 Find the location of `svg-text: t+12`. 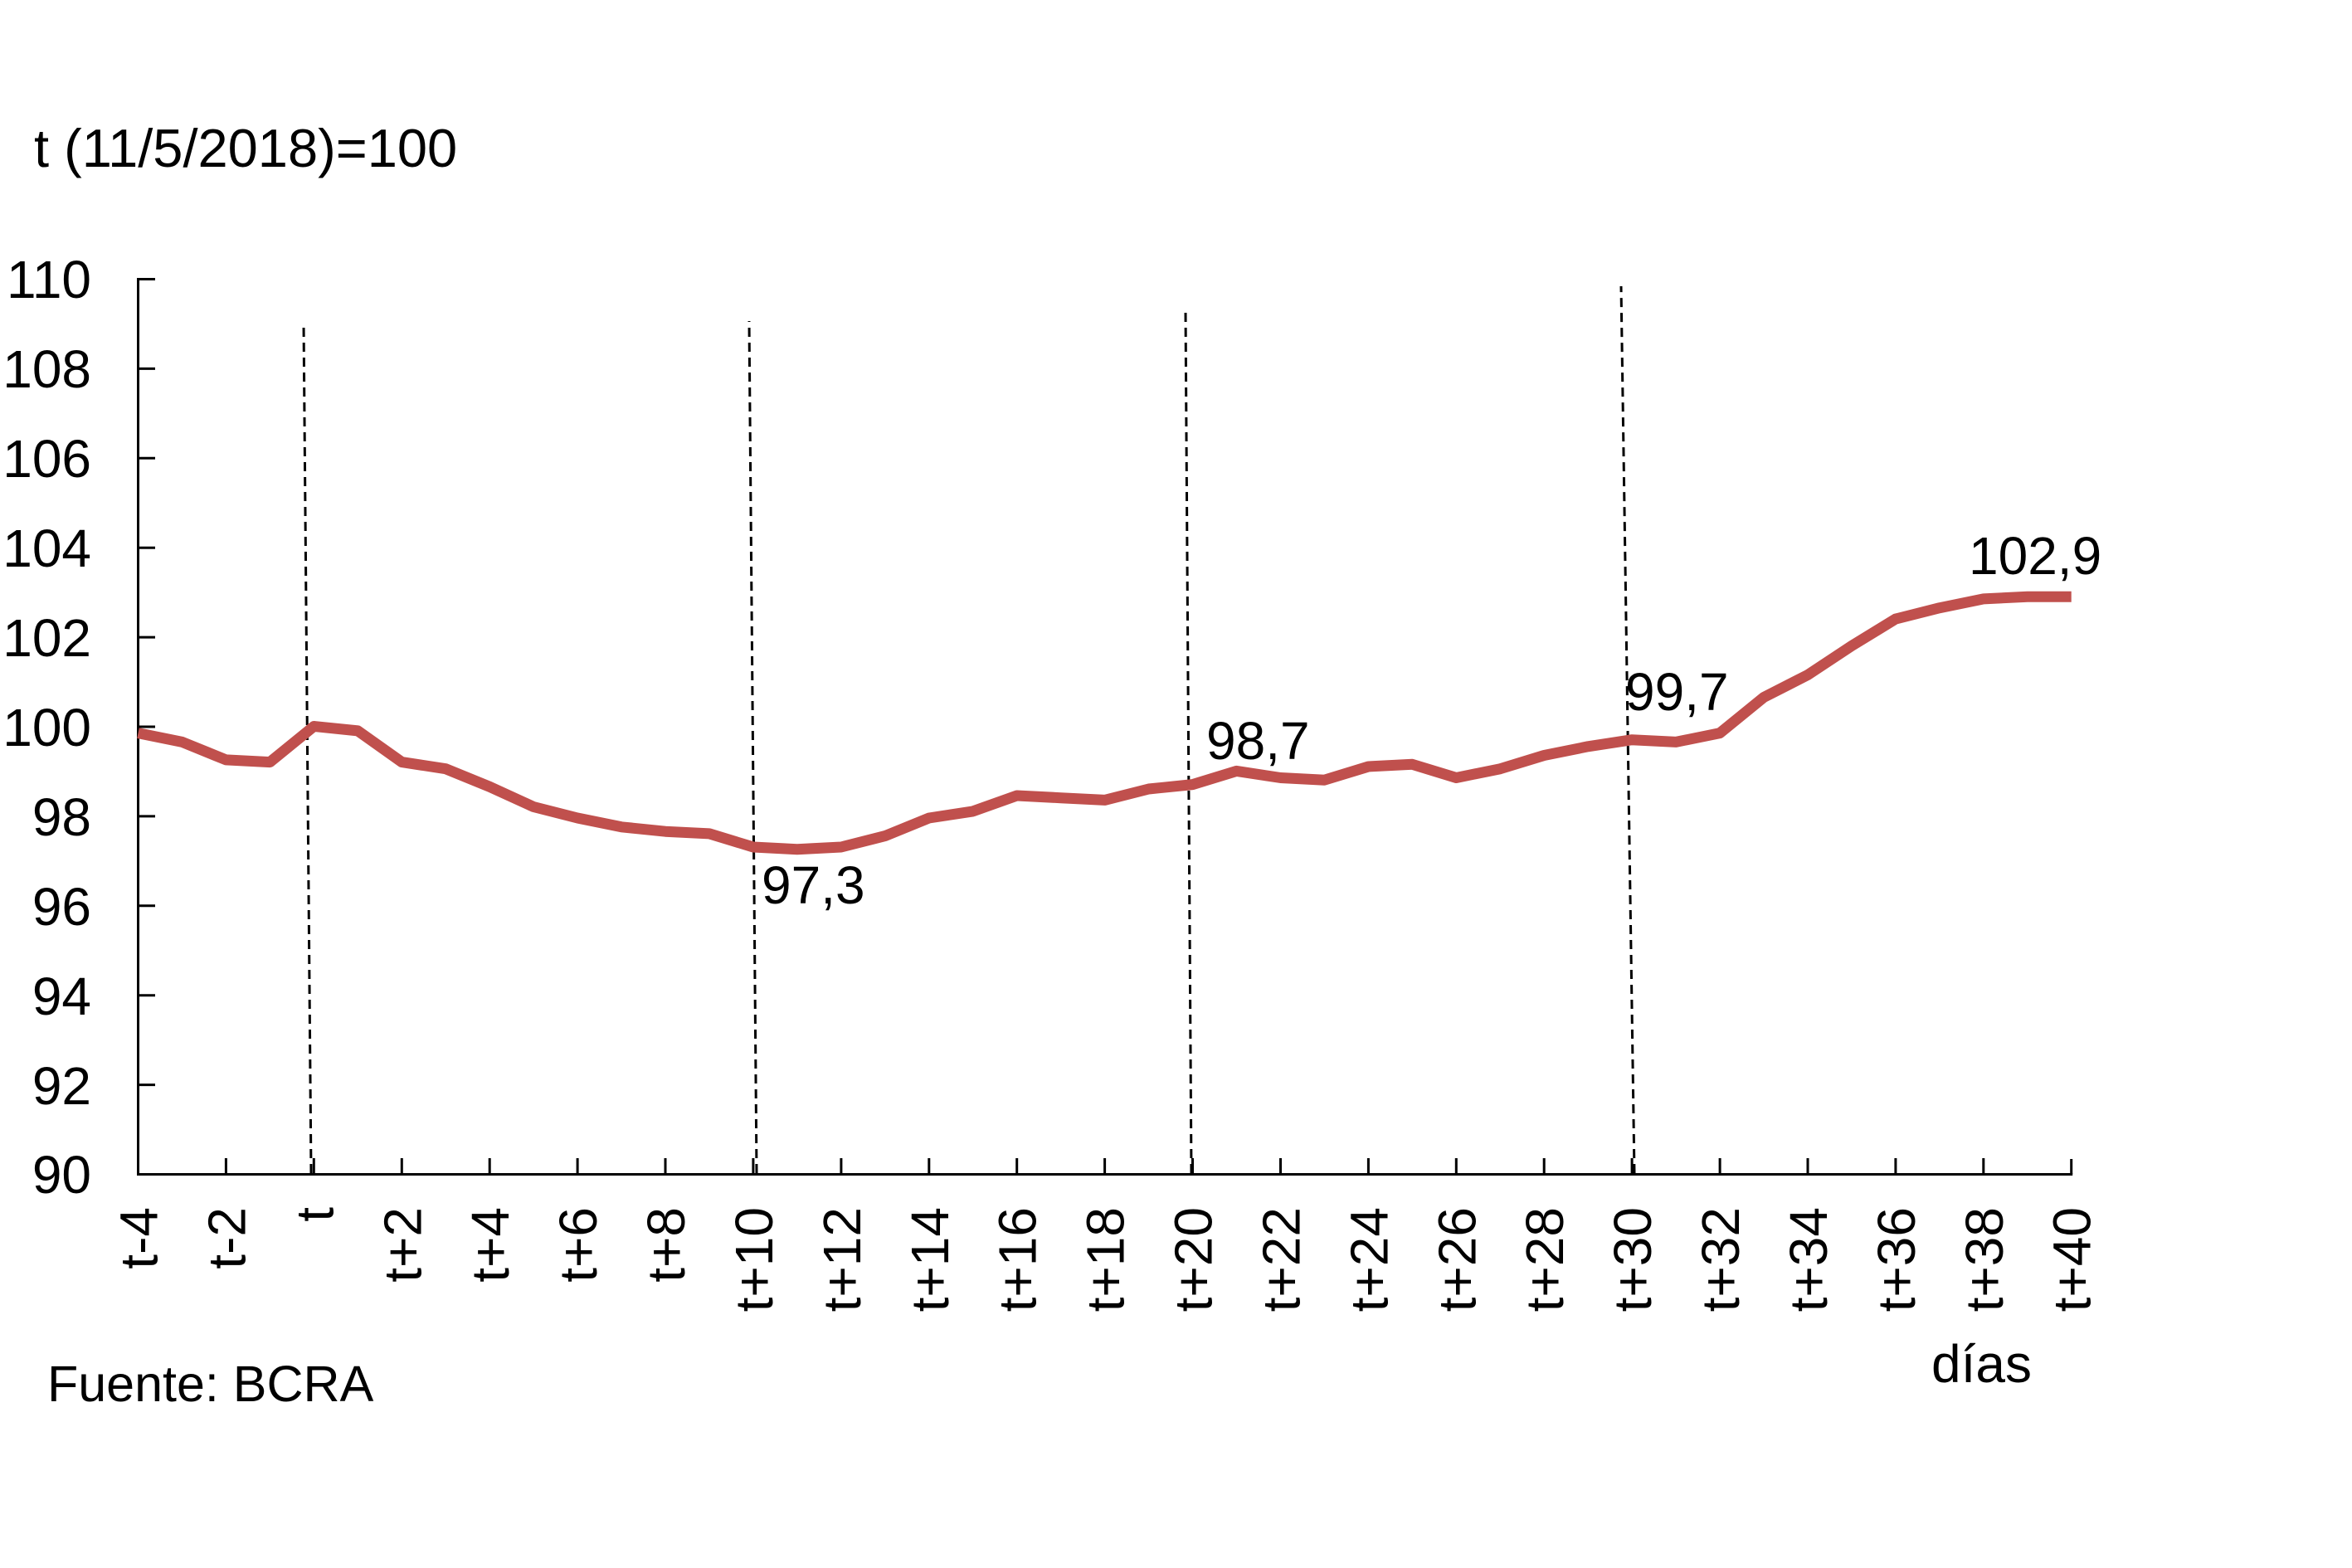

svg-text: t+12 is located at coordinates (842, 1259).